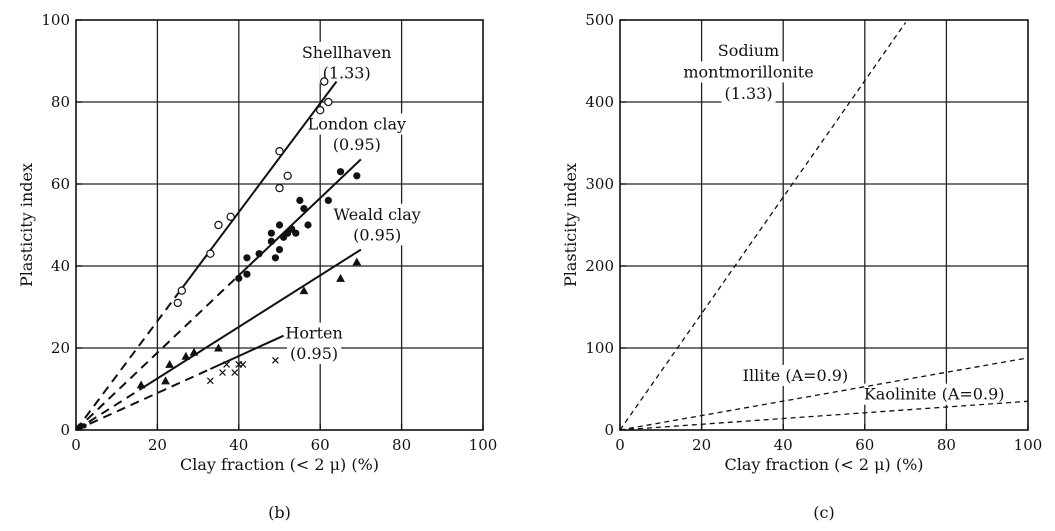 This screenshot has width=1055, height=531. I want to click on panel-label: (b), so click(279, 512).